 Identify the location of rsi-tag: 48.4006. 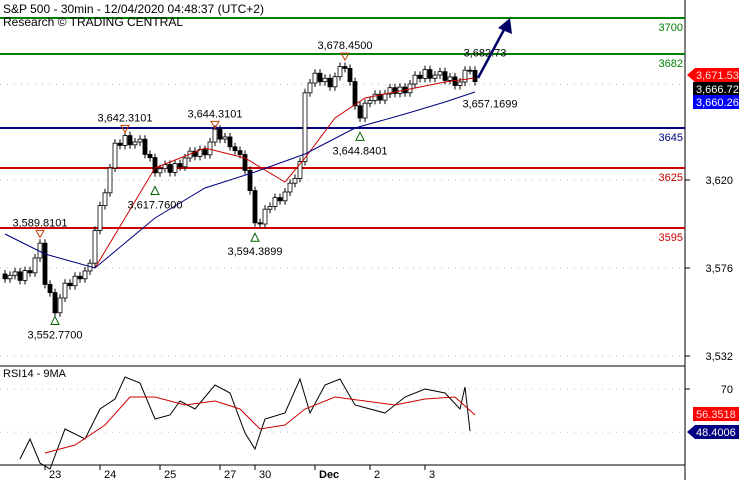
(716, 433).